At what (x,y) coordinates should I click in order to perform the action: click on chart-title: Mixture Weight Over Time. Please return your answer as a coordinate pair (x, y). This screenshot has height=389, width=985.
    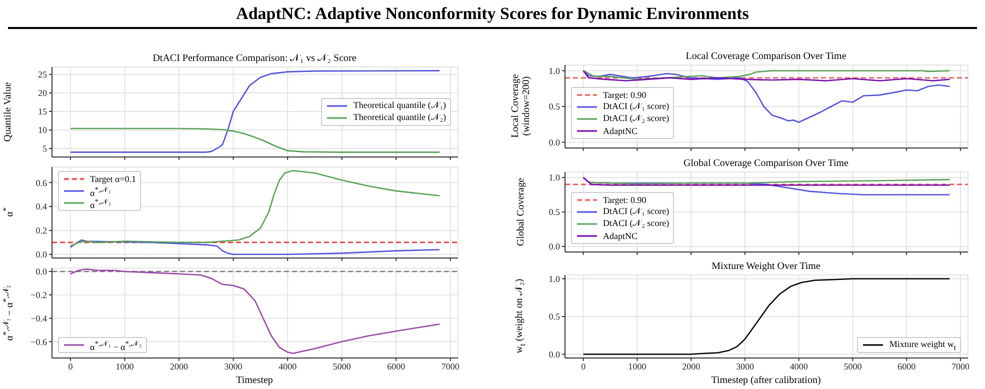
    Looking at the image, I should click on (766, 266).